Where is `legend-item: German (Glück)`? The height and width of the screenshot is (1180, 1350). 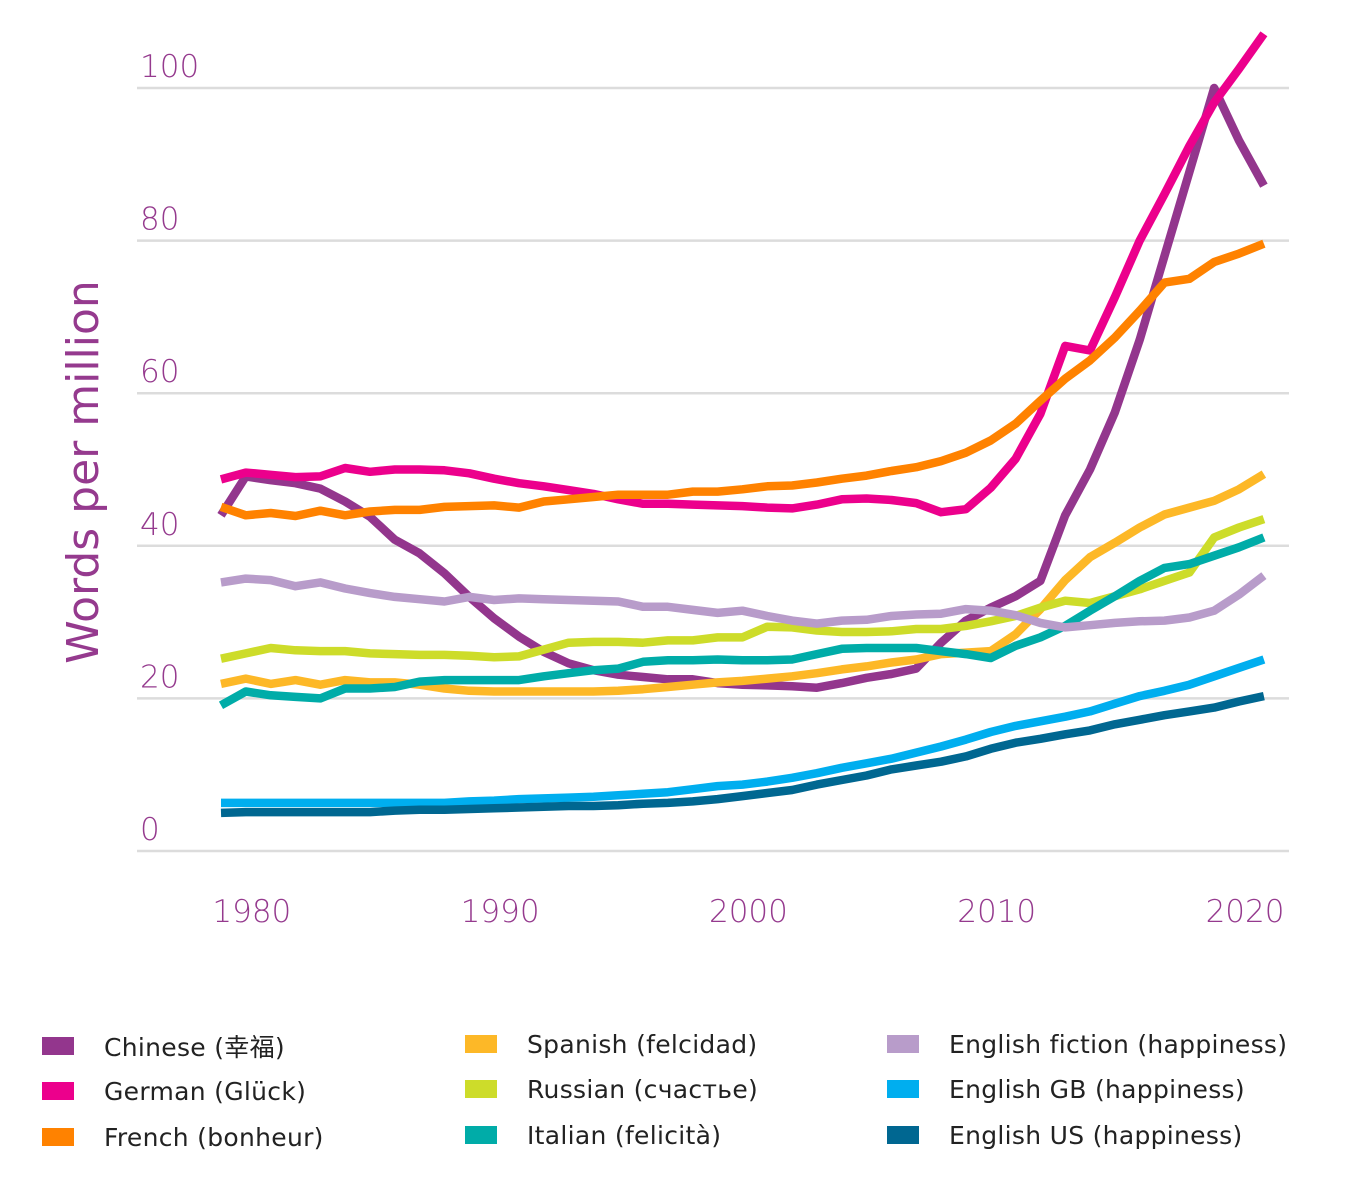 legend-item: German (Glück) is located at coordinates (174, 1091).